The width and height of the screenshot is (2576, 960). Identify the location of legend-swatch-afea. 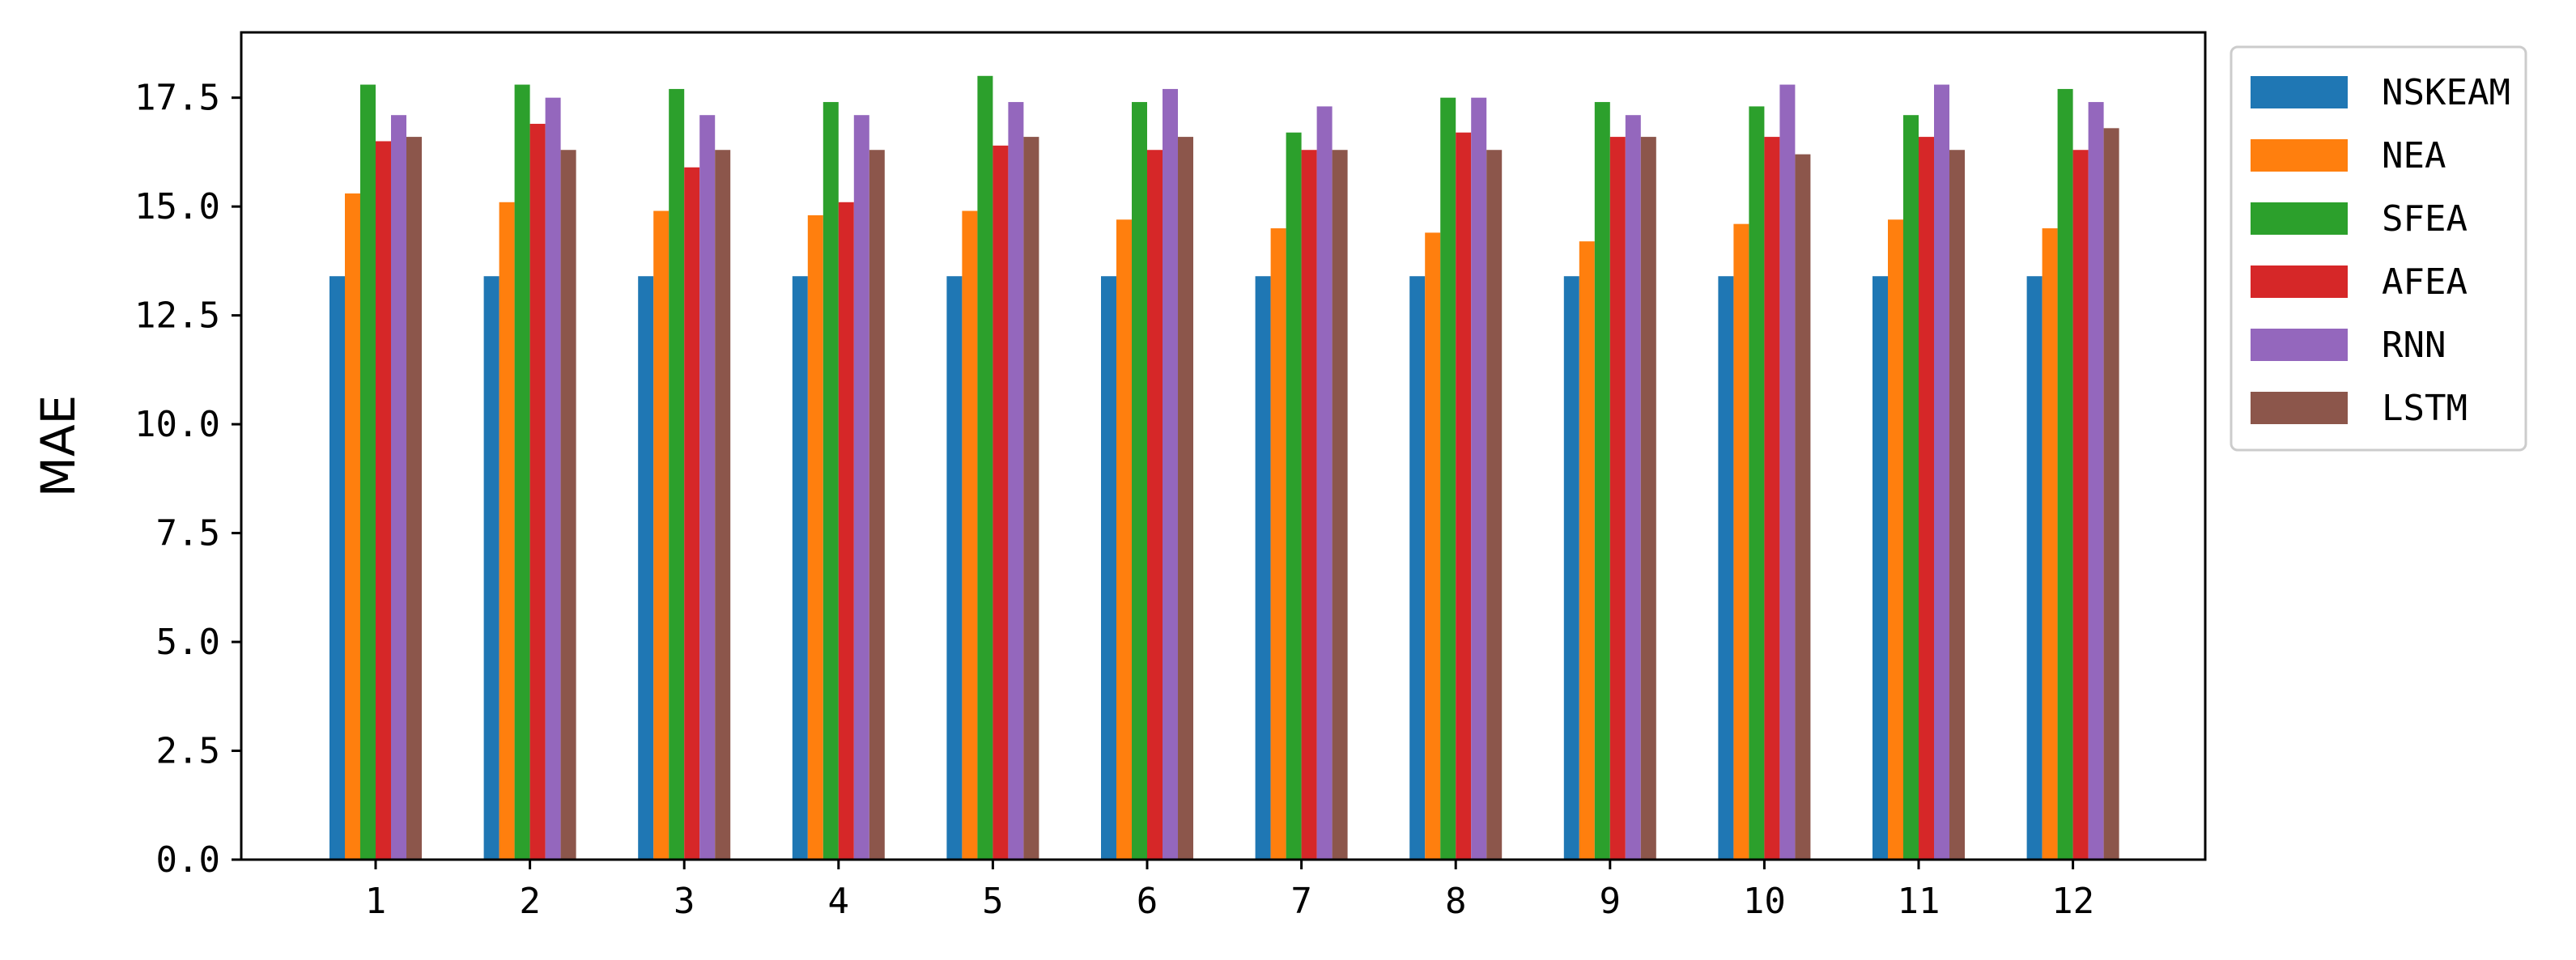
(2299, 281).